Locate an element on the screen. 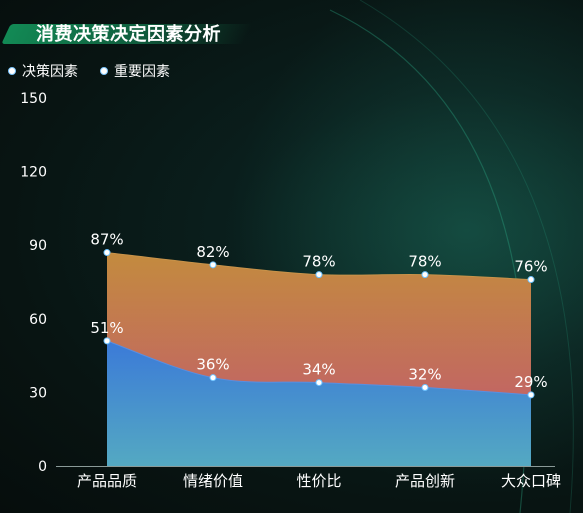 Image resolution: width=583 pixels, height=513 pixels. data-label-series-2: 76% is located at coordinates (530, 267).